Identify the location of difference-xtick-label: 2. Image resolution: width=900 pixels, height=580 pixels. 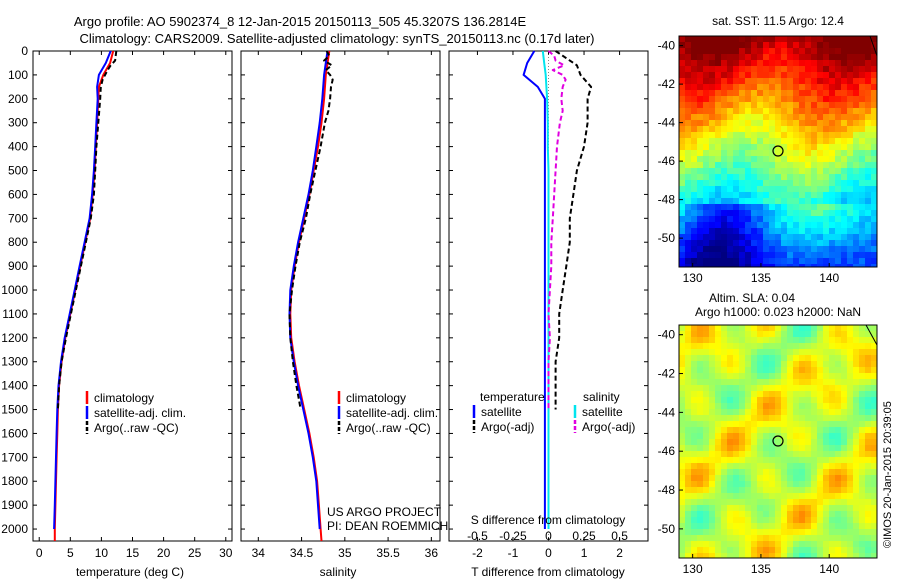
(619, 553).